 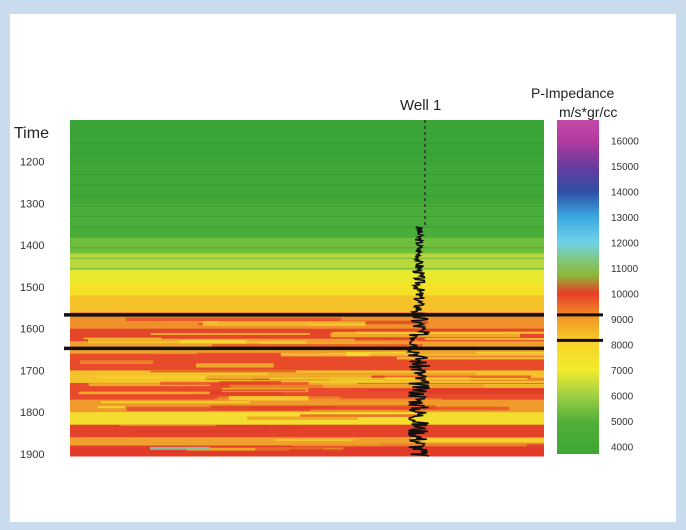 What do you see at coordinates (32, 309) in the screenshot?
I see `time-axis-ticks: 1200 1300 1400 1500 1600 1700 1800 1900` at bounding box center [32, 309].